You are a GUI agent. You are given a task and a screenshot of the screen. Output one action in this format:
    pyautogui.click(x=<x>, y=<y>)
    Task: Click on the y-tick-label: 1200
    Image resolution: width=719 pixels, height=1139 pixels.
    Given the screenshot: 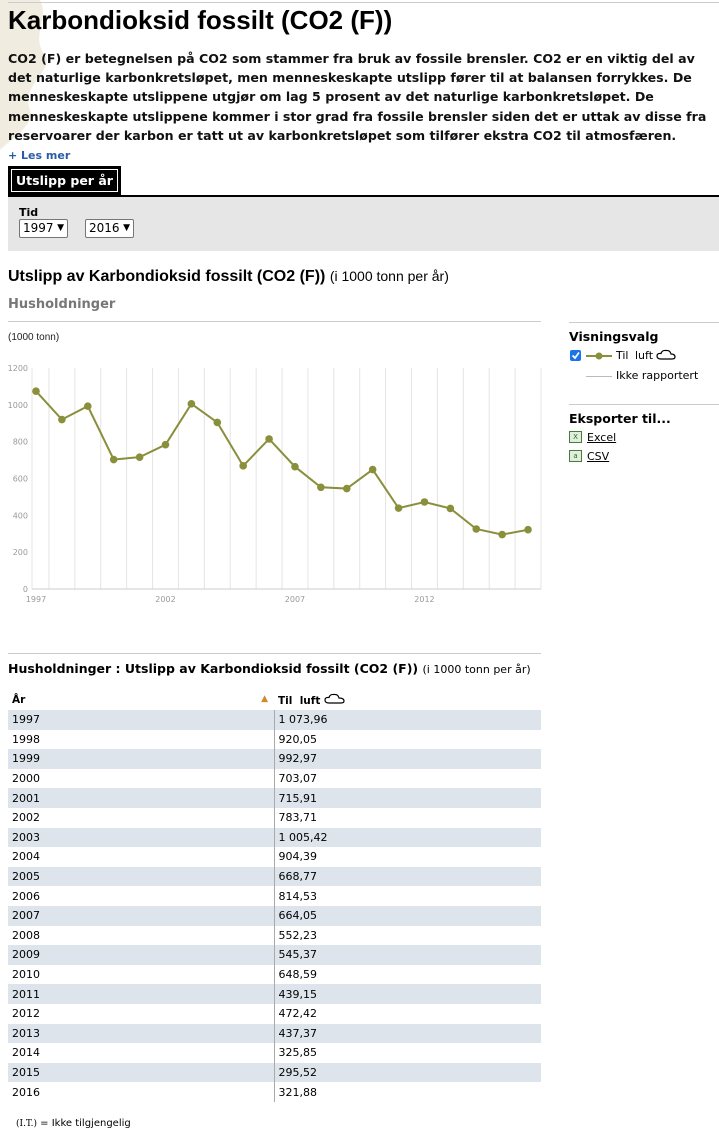 What is the action you would take?
    pyautogui.click(x=18, y=368)
    